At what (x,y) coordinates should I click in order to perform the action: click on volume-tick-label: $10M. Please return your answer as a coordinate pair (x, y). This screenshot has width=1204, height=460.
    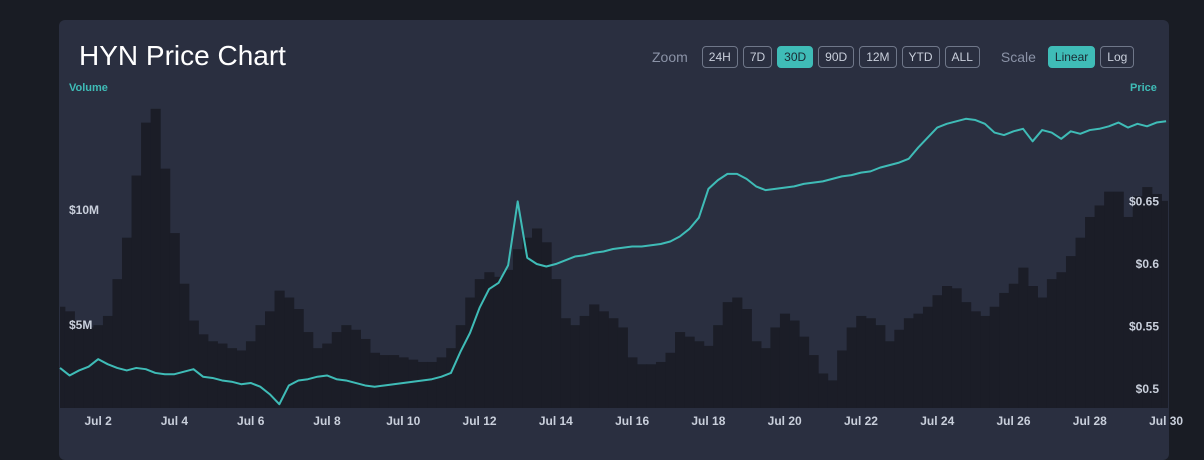
    Looking at the image, I should click on (84, 210).